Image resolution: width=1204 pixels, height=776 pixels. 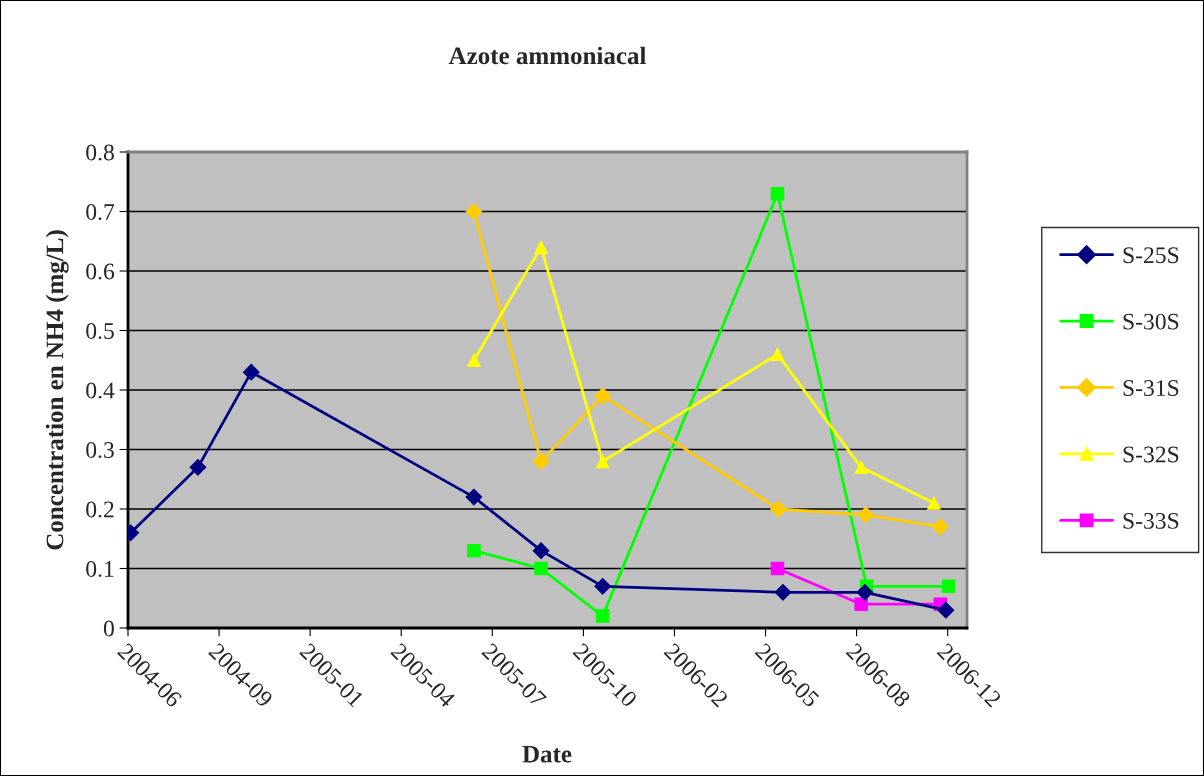 What do you see at coordinates (1151, 454) in the screenshot?
I see `legend-label: S-32S` at bounding box center [1151, 454].